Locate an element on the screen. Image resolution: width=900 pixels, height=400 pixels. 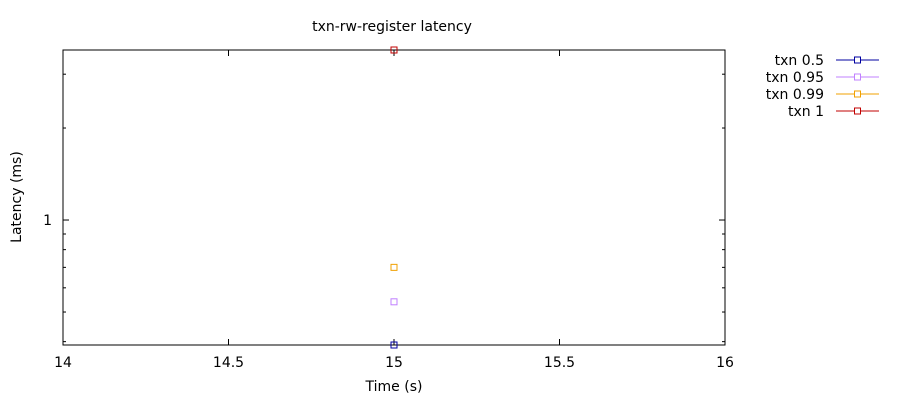
x-tick-label: 16 is located at coordinates (725, 363).